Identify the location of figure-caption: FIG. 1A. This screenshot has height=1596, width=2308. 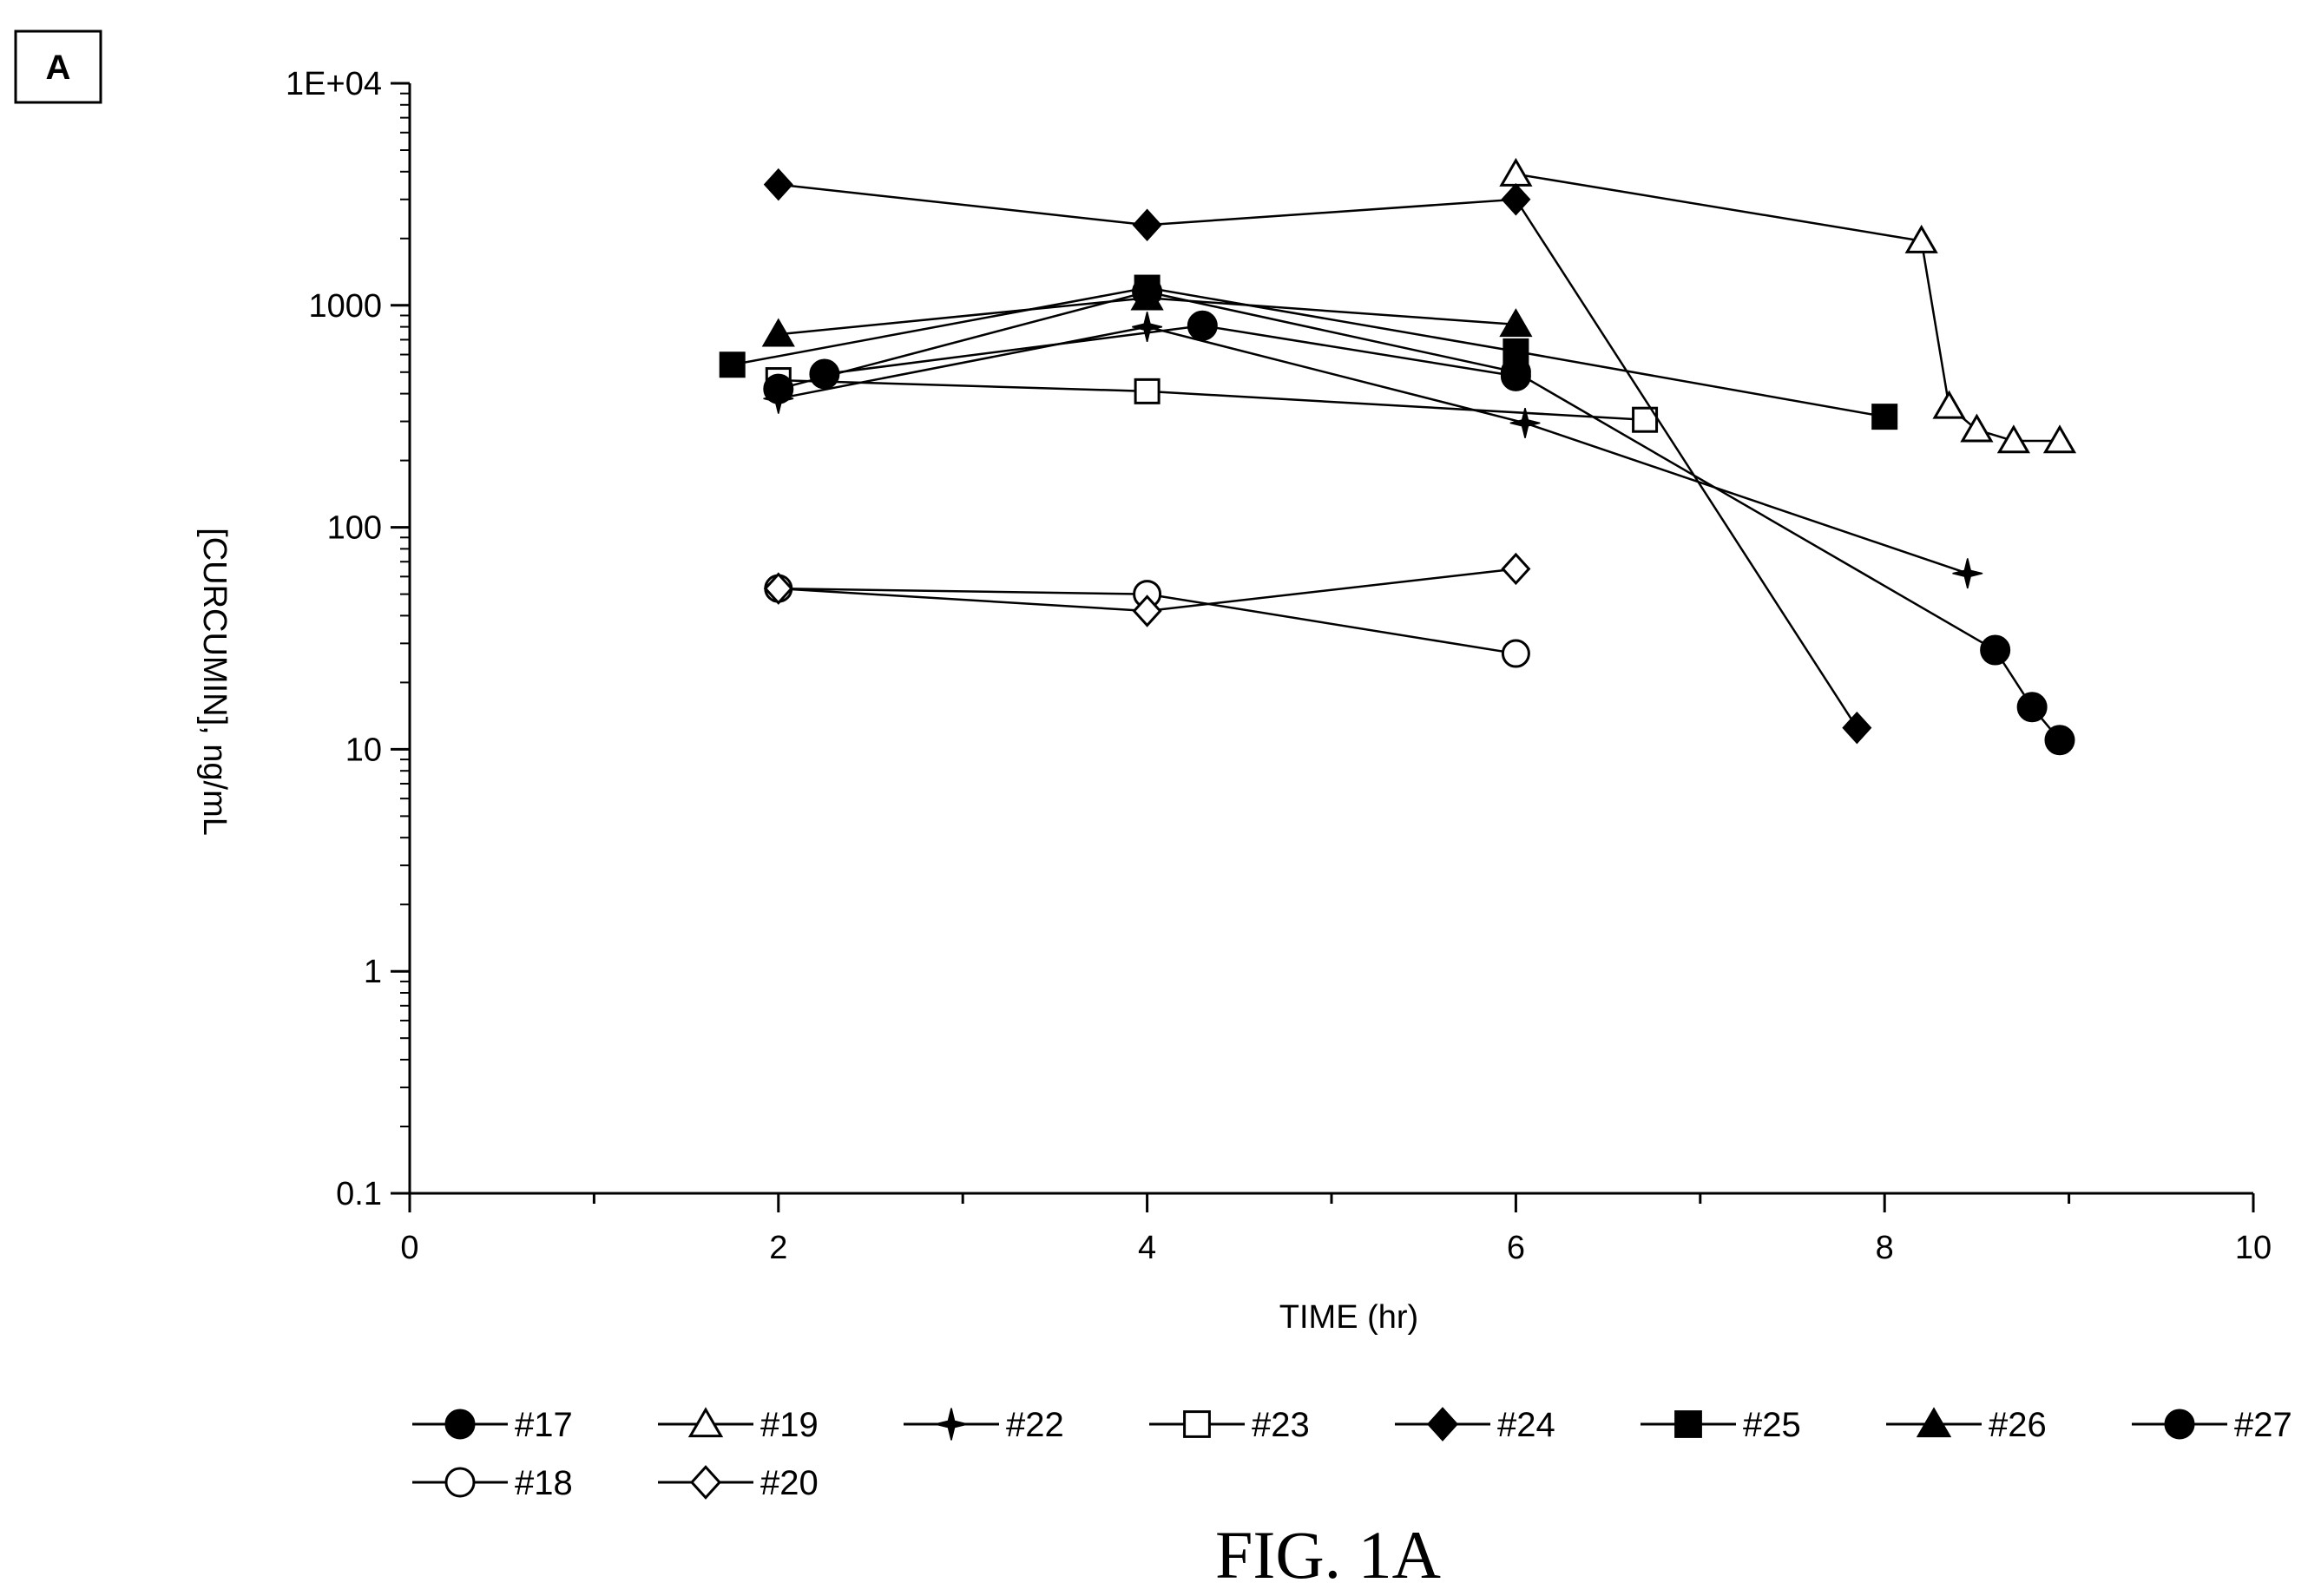
(1328, 1555).